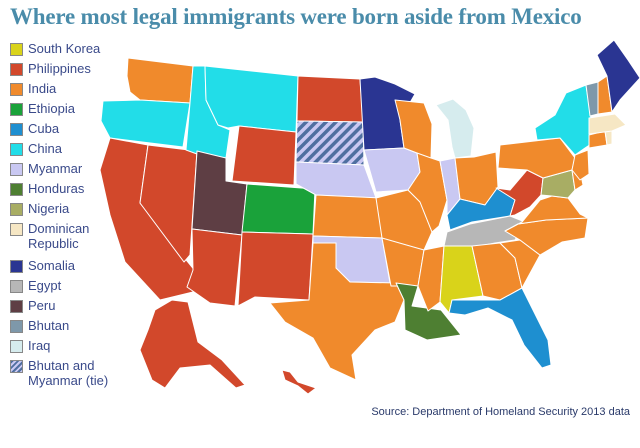  I want to click on legend-item-ethiopia: Ethiopia, so click(75, 110).